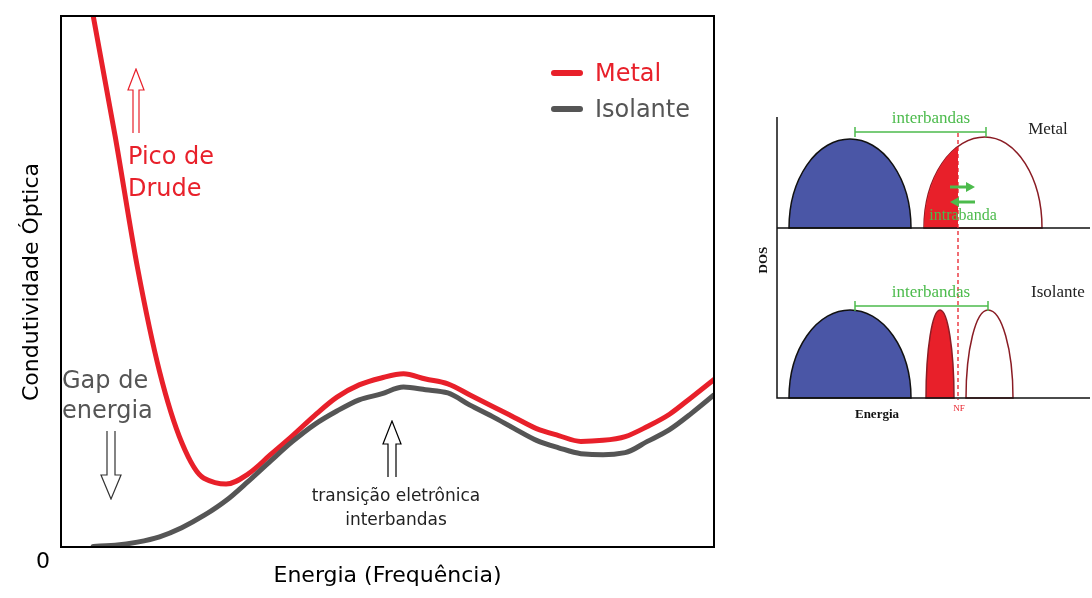 This screenshot has height=598, width=1092. Describe the element at coordinates (30, 282) in the screenshot. I see `y-axis-title: Condutividade Óptica` at that location.